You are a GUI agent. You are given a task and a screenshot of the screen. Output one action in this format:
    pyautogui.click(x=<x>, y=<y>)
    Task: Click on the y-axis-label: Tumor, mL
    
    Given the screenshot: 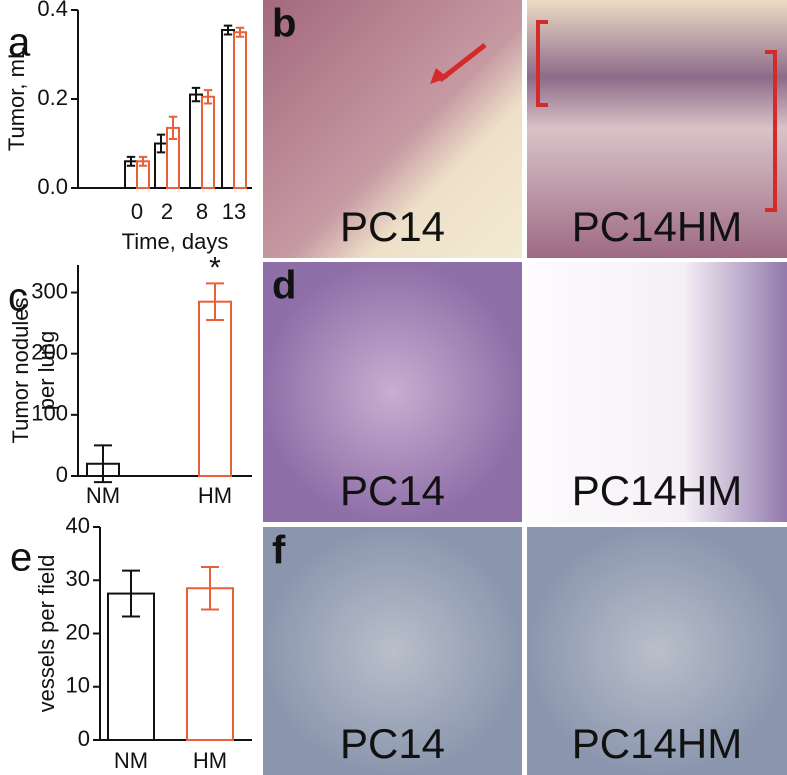 What is the action you would take?
    pyautogui.click(x=16, y=99)
    